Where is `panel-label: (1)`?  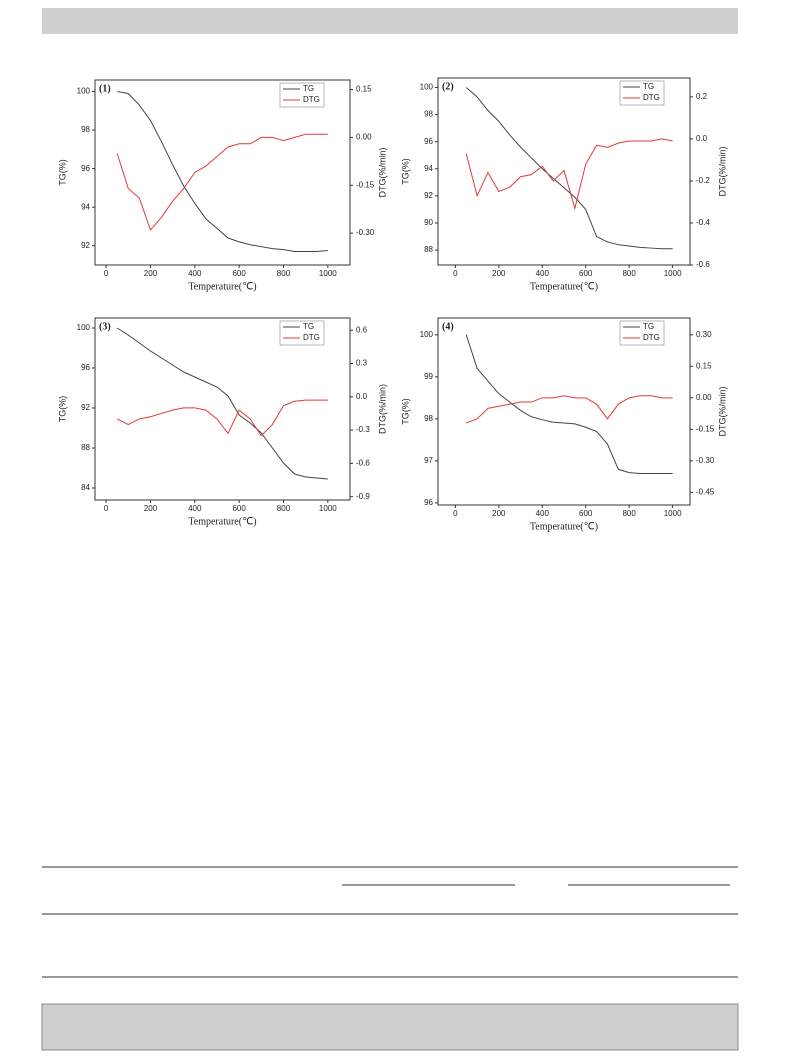 panel-label: (1) is located at coordinates (105, 88).